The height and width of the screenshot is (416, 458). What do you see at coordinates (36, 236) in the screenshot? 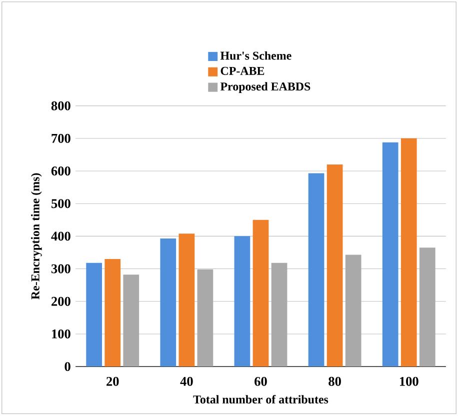
I see `y-axis-title: Re-Encryption time (ms)` at bounding box center [36, 236].